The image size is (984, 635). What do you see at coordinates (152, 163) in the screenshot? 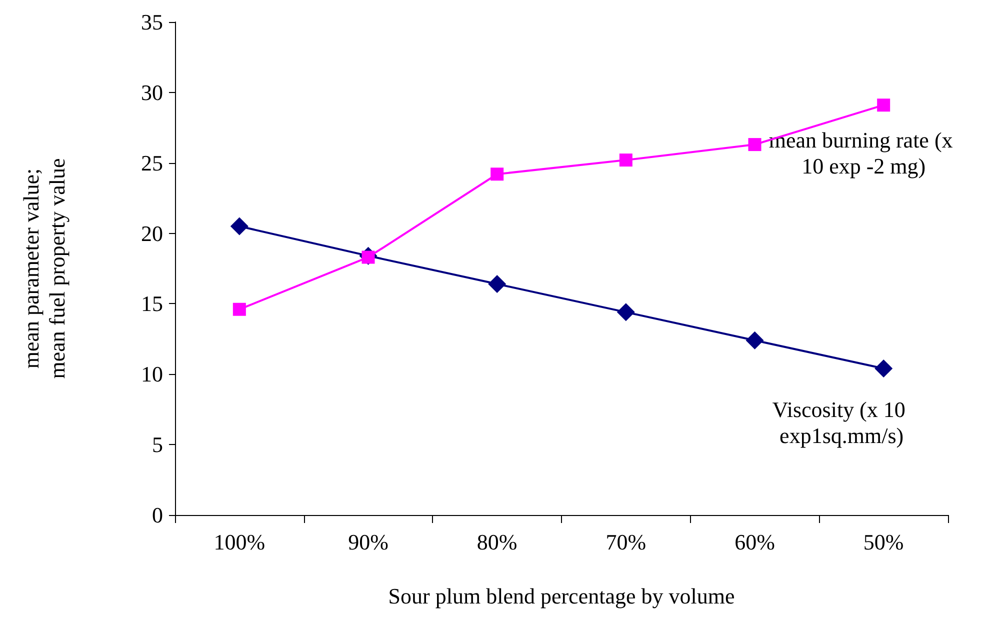
I see `y-tick-label: 25` at bounding box center [152, 163].